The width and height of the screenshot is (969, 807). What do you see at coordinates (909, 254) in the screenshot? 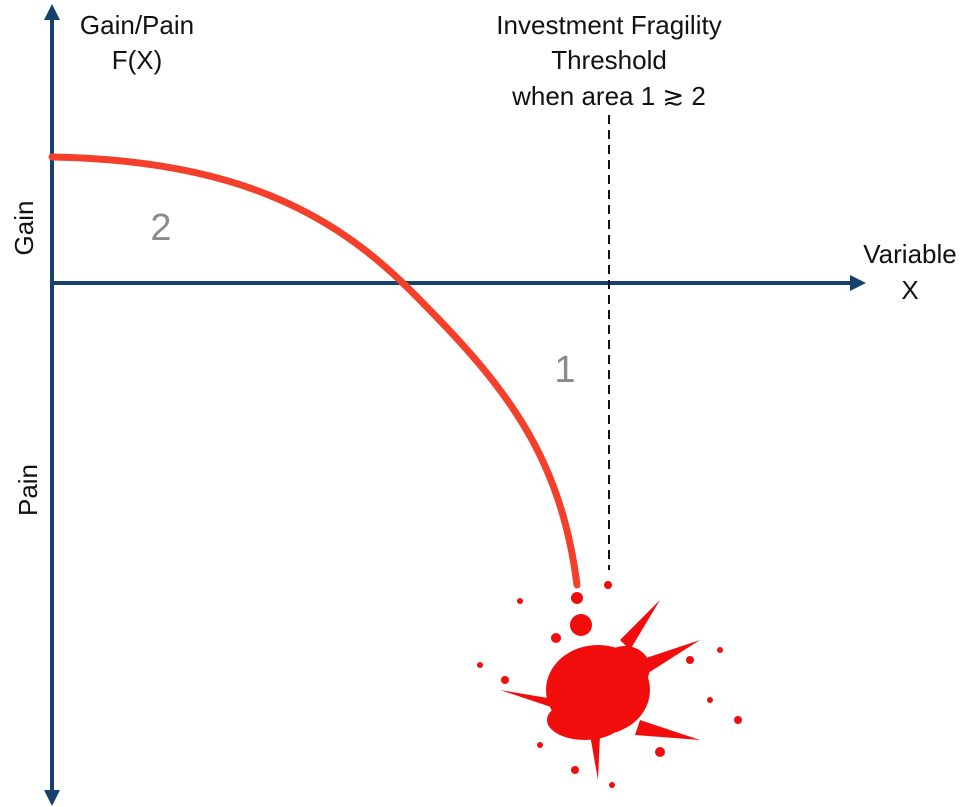
I see `x-axis-label: Variable` at bounding box center [909, 254].